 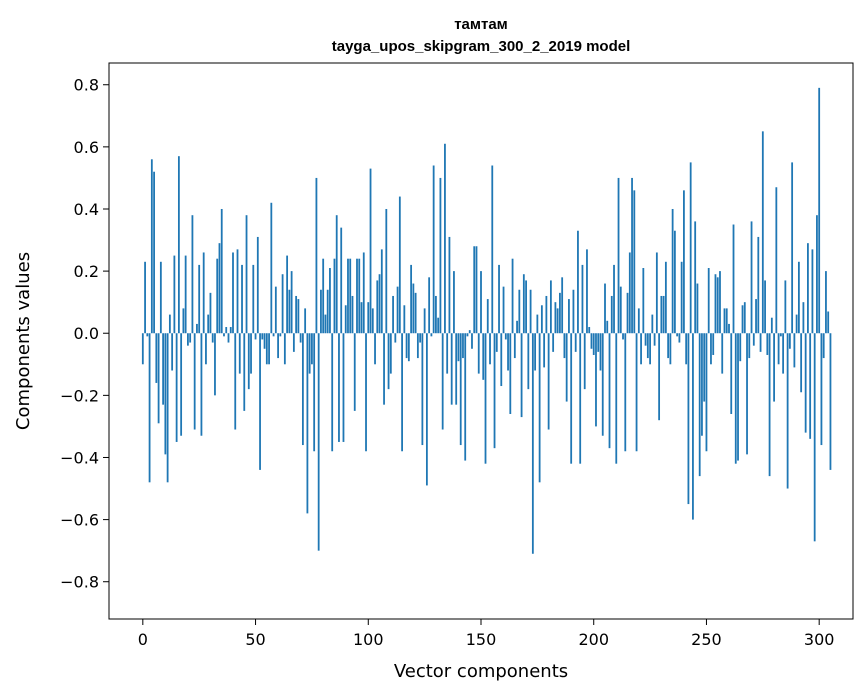 What do you see at coordinates (86, 271) in the screenshot?
I see `y-tick-label: 0.2` at bounding box center [86, 271].